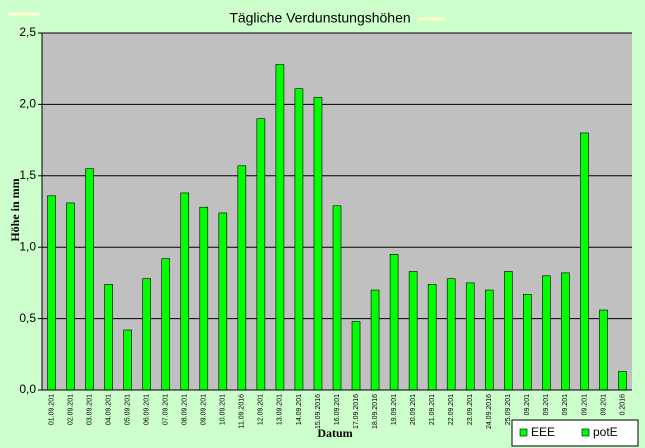  What do you see at coordinates (185, 409) in the screenshot?
I see `x-tick-label: 08.09.201` at bounding box center [185, 409].